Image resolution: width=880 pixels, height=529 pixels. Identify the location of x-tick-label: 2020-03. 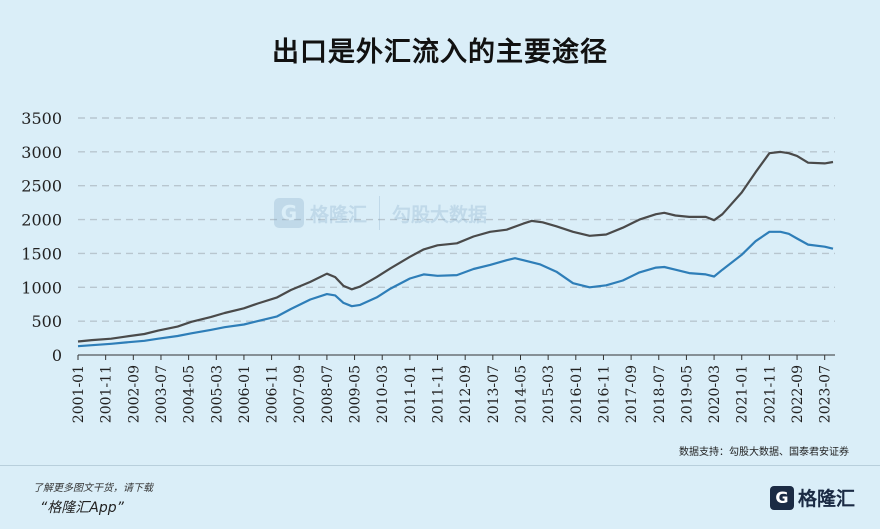
(715, 394).